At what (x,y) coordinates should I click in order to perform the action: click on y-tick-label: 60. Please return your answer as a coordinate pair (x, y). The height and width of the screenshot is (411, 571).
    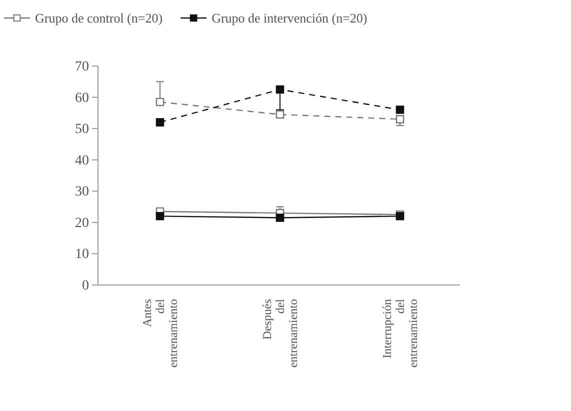
    Looking at the image, I should click on (82, 98).